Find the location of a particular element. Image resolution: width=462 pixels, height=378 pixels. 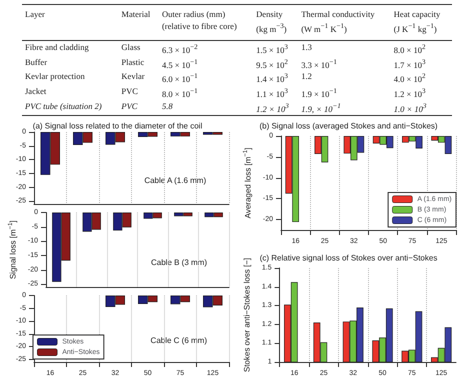

text: Buffer is located at coordinates (36, 62).